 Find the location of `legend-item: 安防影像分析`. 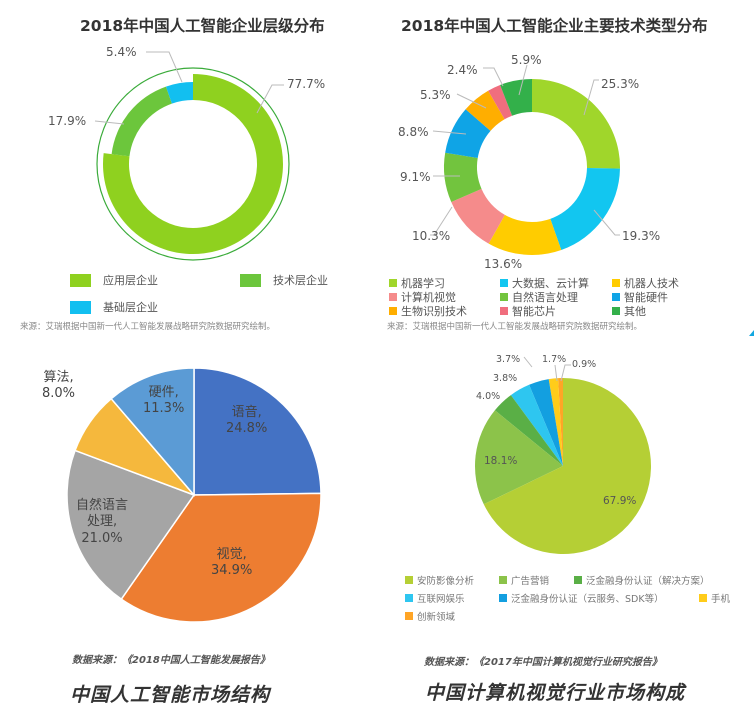

legend-item: 安防影像分析 is located at coordinates (439, 580).